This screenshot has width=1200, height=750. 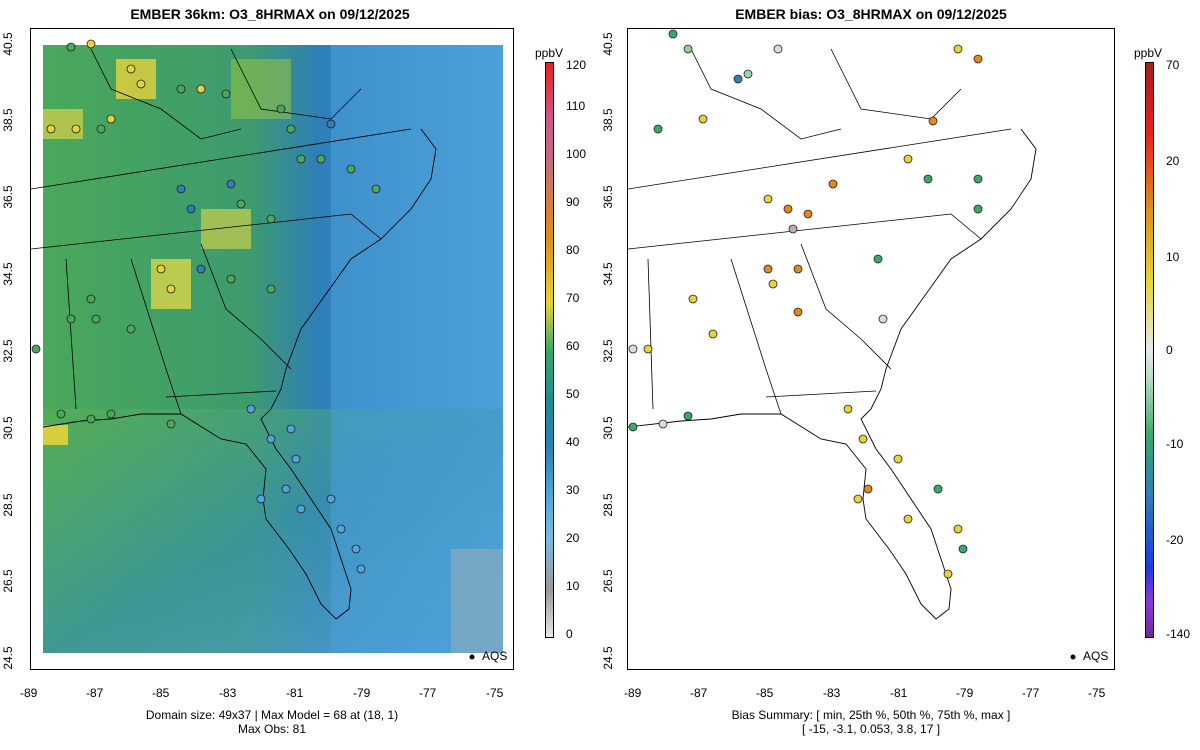 I want to click on right-colorbar-unit: ppbV, so click(x=1148, y=53).